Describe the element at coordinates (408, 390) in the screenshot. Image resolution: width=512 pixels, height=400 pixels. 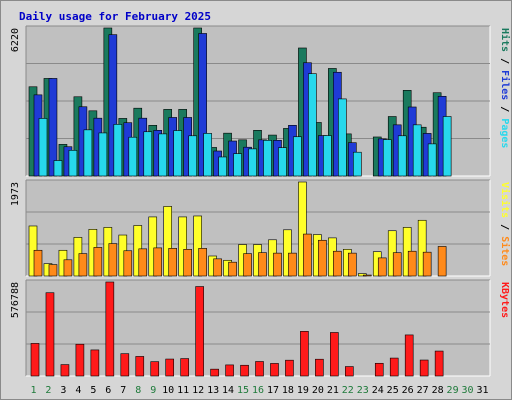
I see `x-tick-label-day-26: 26` at that location.